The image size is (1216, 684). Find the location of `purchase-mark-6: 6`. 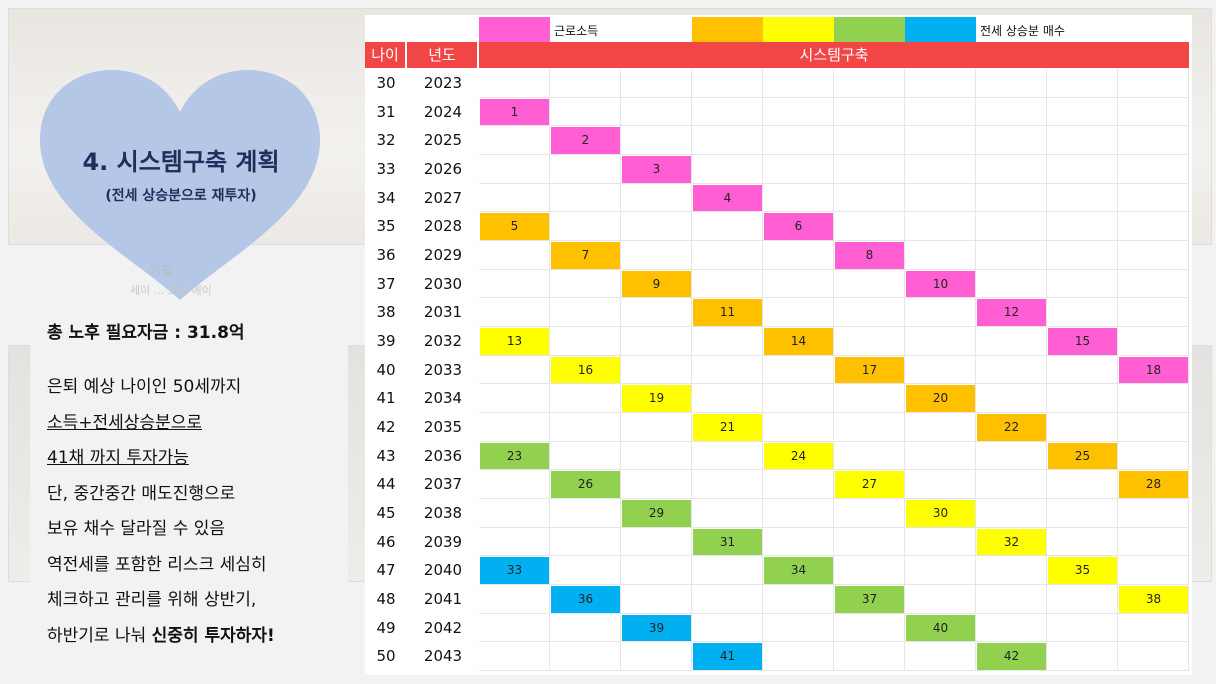

purchase-mark-6: 6 is located at coordinates (798, 226).